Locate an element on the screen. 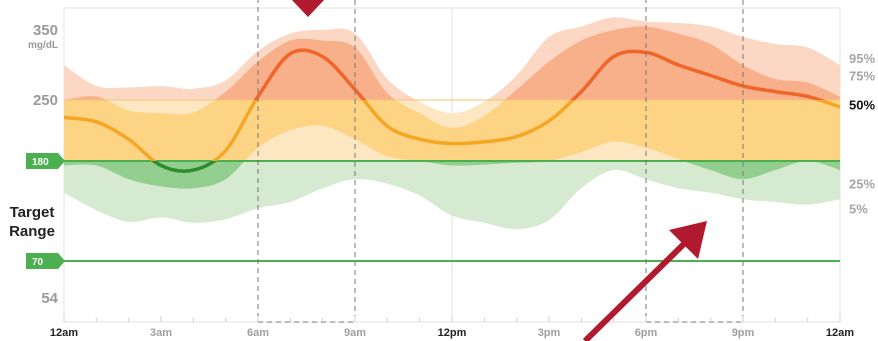 This screenshot has width=878, height=341. marker-arrow-down is located at coordinates (308, 8).